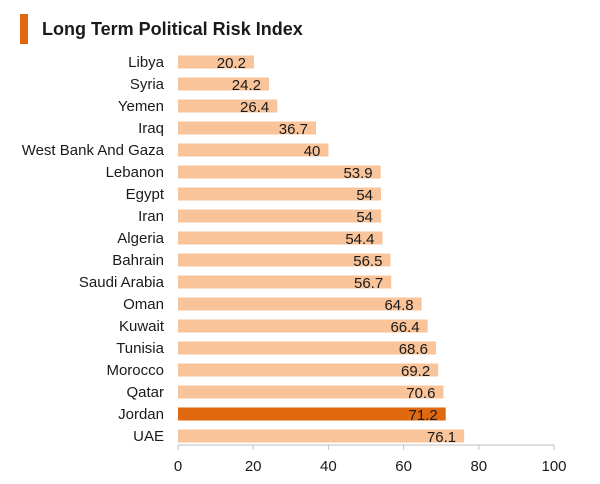 The image size is (600, 484). What do you see at coordinates (403, 466) in the screenshot?
I see `x-tick-label: 60` at bounding box center [403, 466].